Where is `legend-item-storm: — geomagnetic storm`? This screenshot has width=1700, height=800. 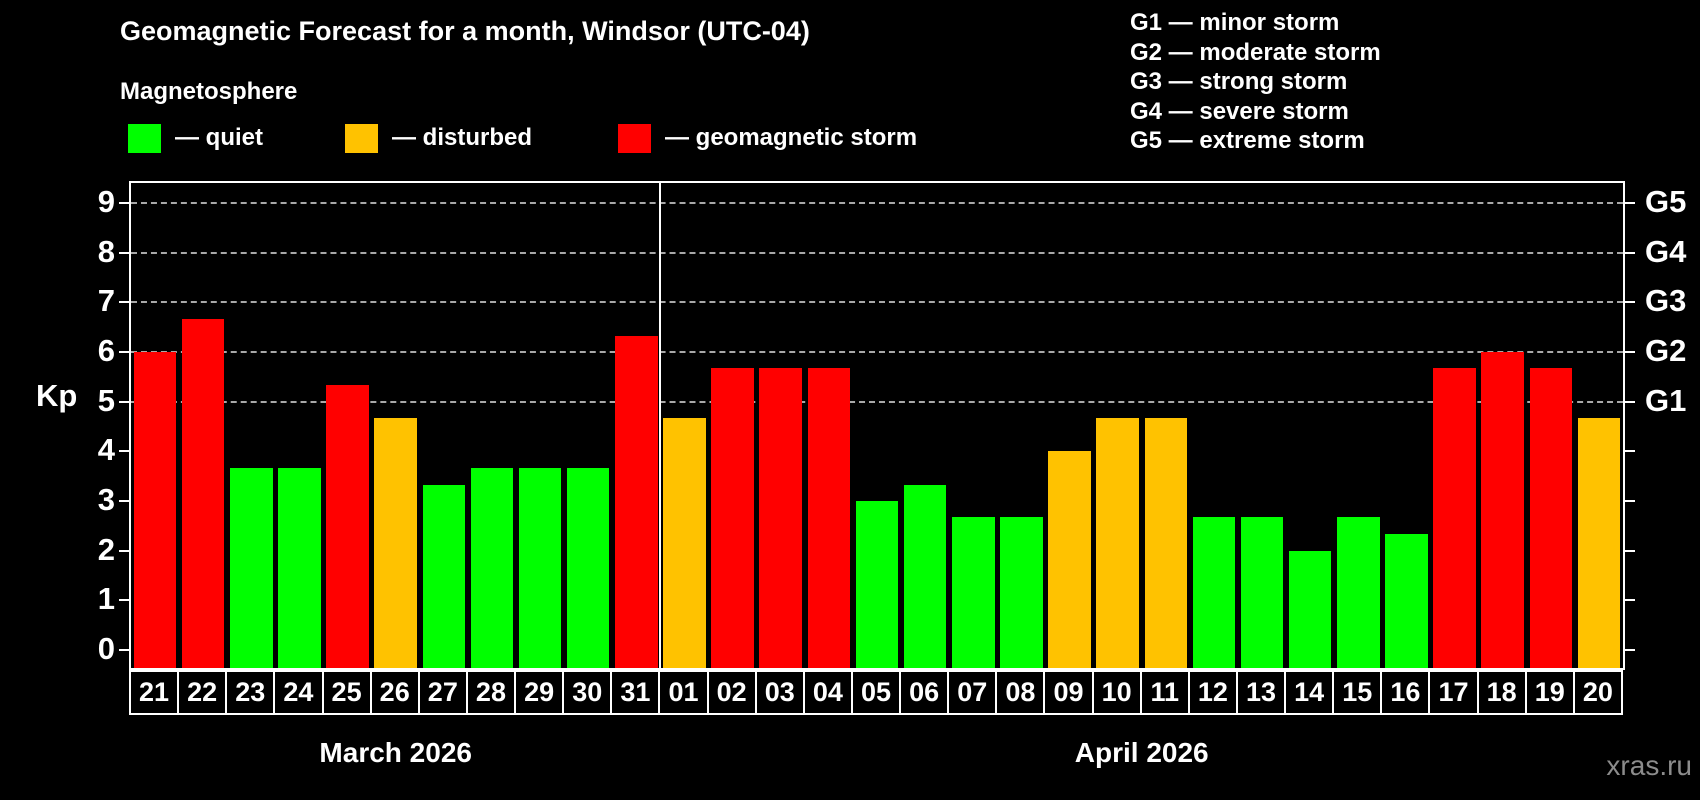
legend-item-storm: — geomagnetic storm is located at coordinates (767, 138).